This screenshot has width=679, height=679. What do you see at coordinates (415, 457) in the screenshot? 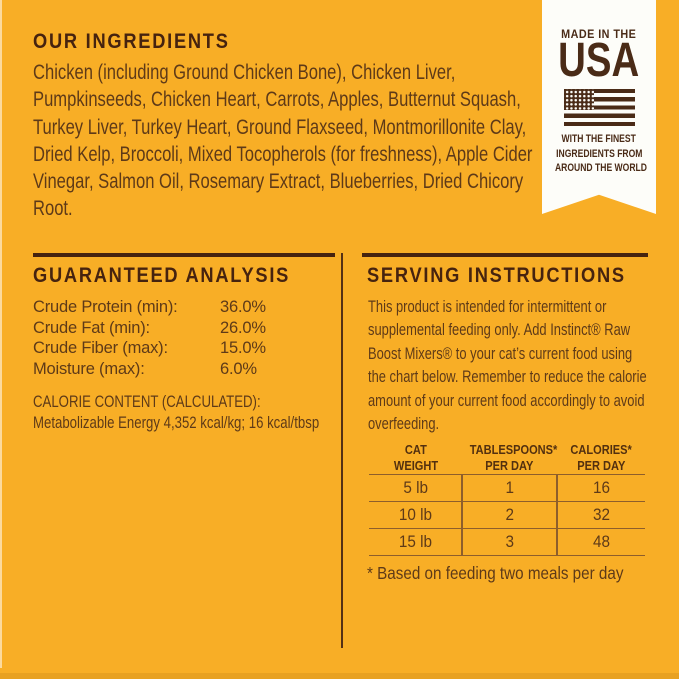
I see `column-header-cat-weight: CAT WEIGHT` at bounding box center [415, 457].